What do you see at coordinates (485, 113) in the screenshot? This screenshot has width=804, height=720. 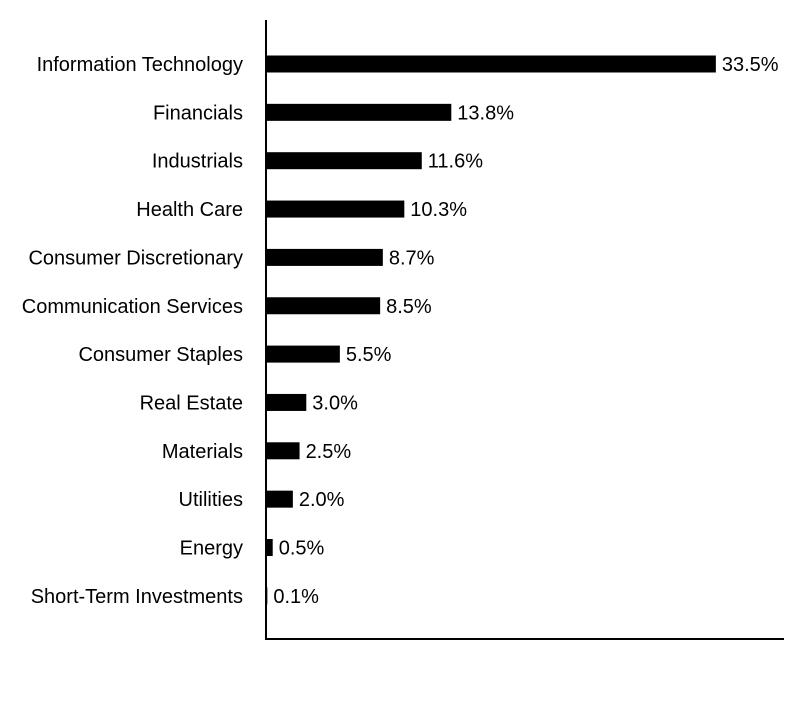 I see `value-label: 13.8%` at bounding box center [485, 113].